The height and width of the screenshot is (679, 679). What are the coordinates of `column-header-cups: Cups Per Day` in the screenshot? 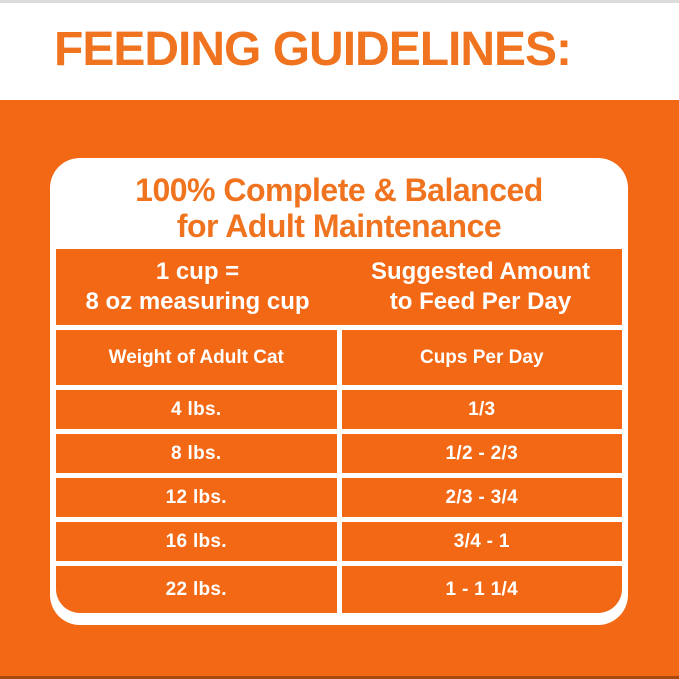 It's located at (481, 357).